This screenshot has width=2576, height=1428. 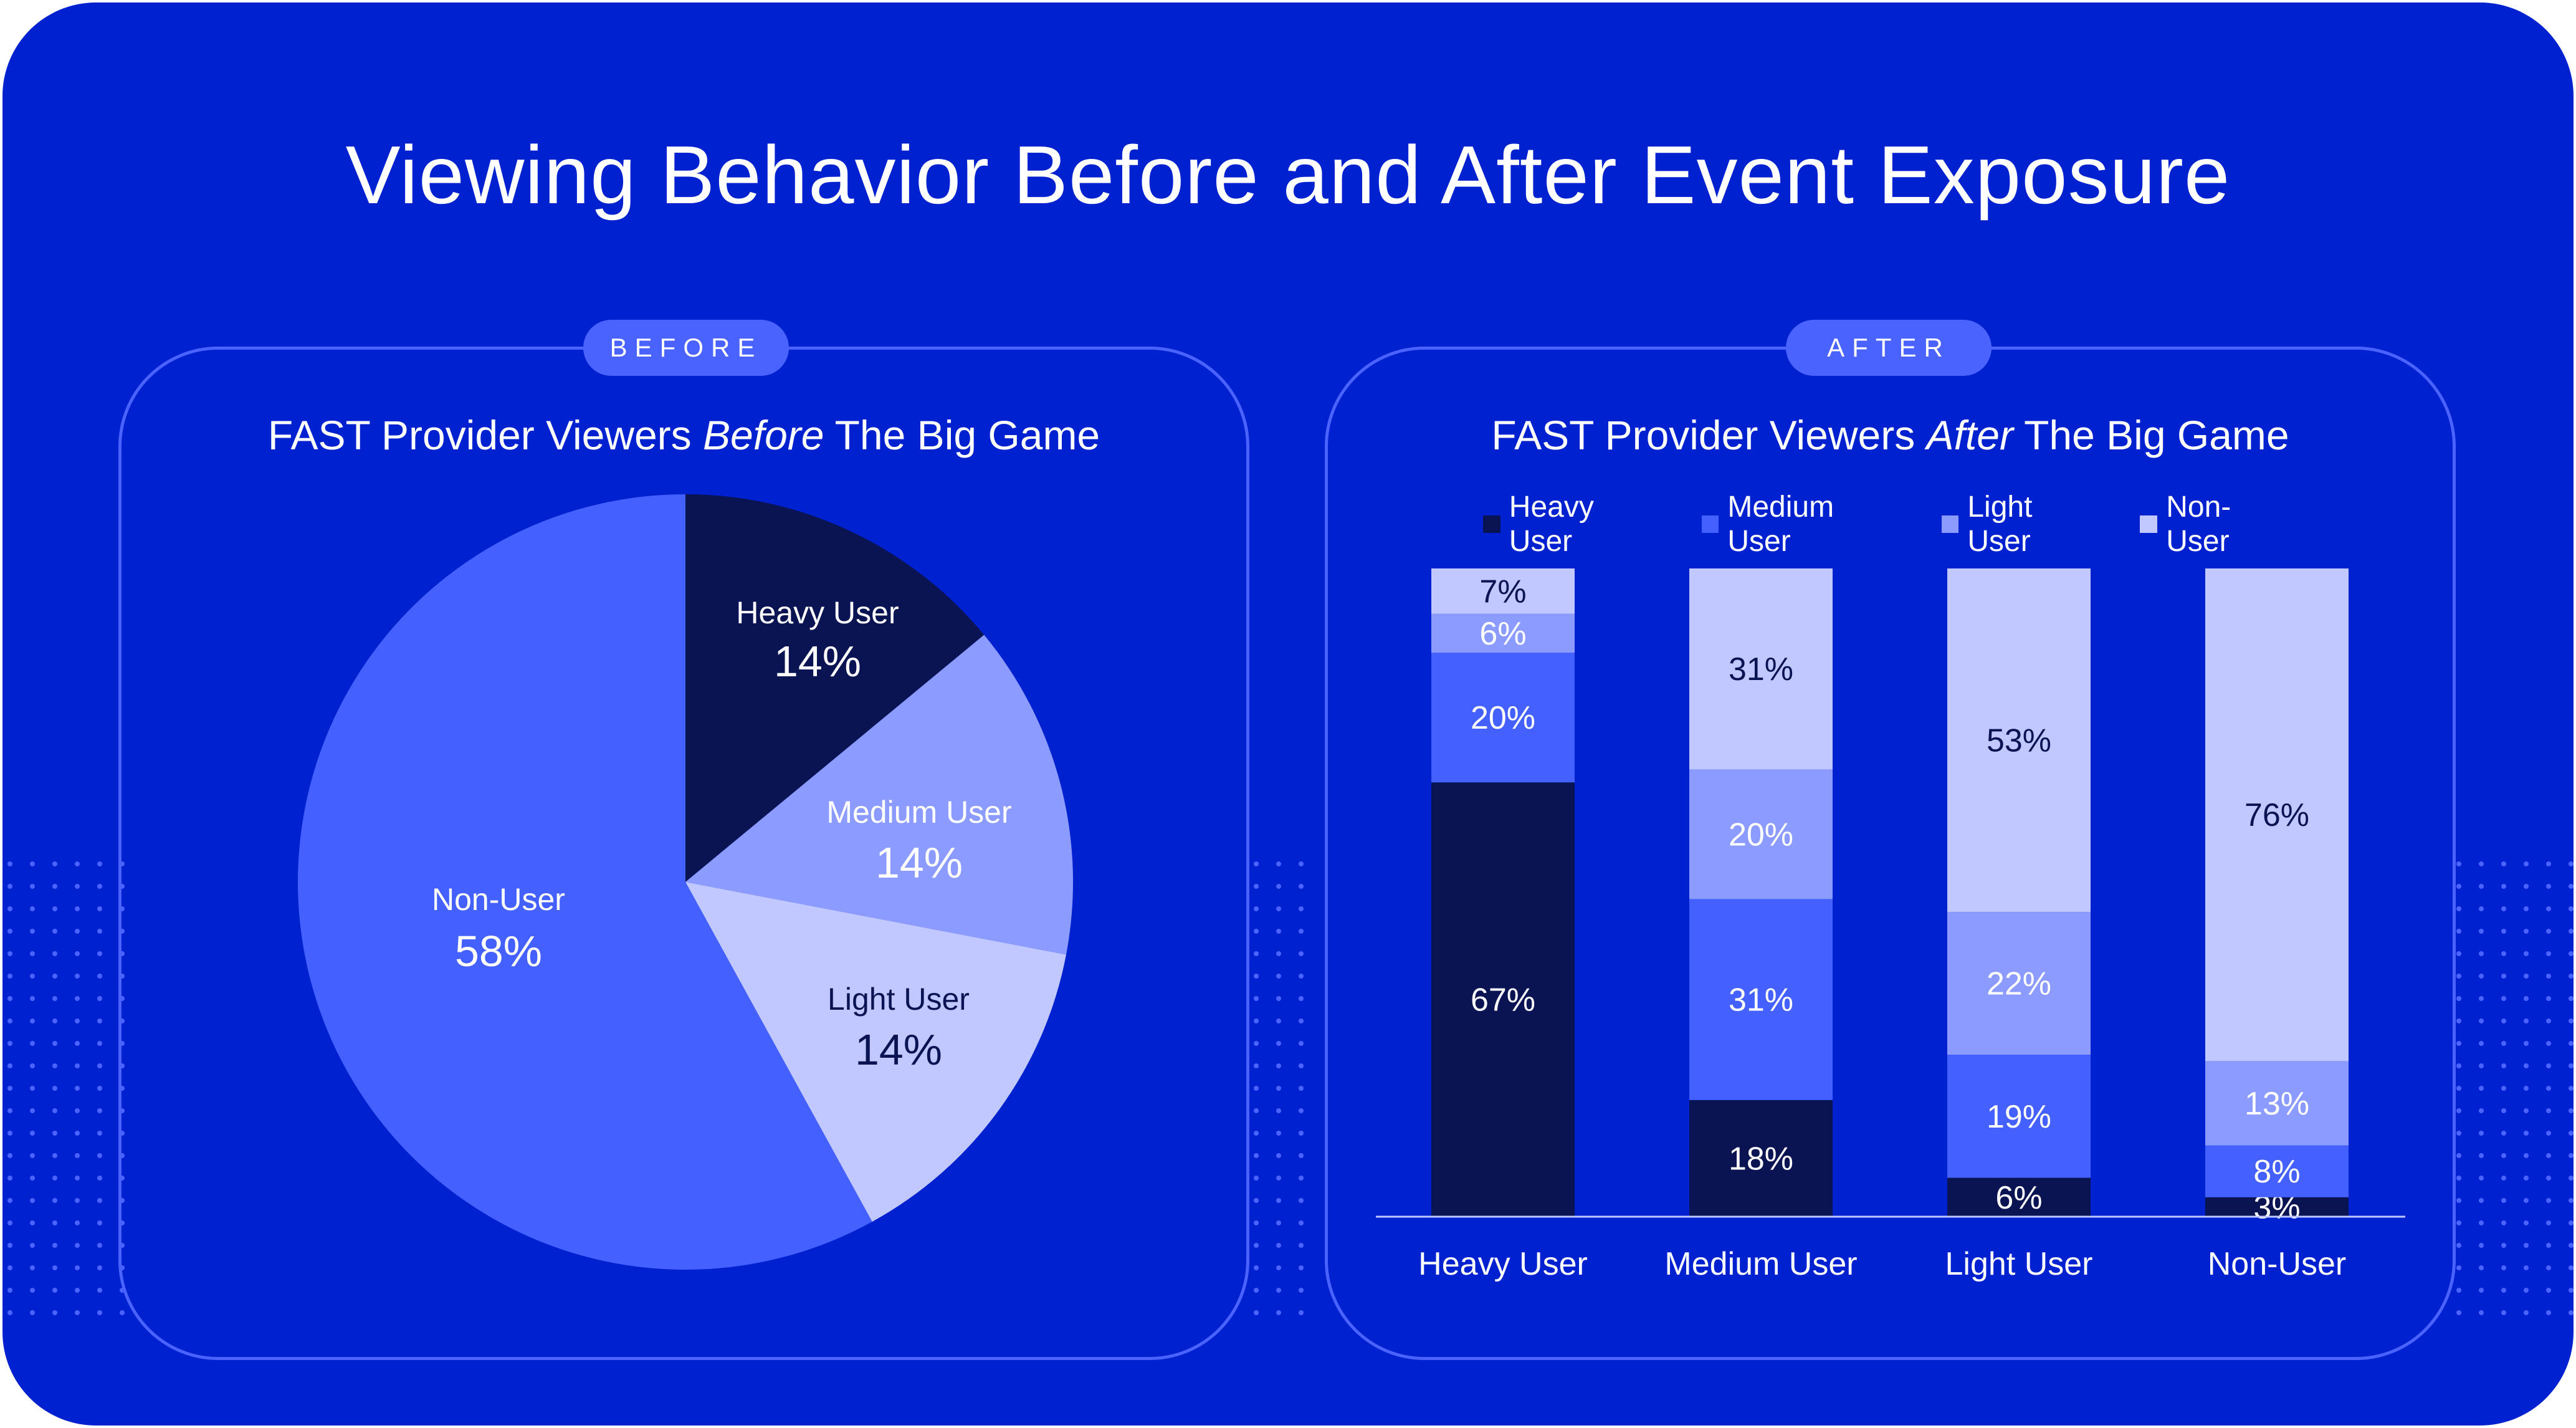 I want to click on before-title-em: Before, so click(x=763, y=435).